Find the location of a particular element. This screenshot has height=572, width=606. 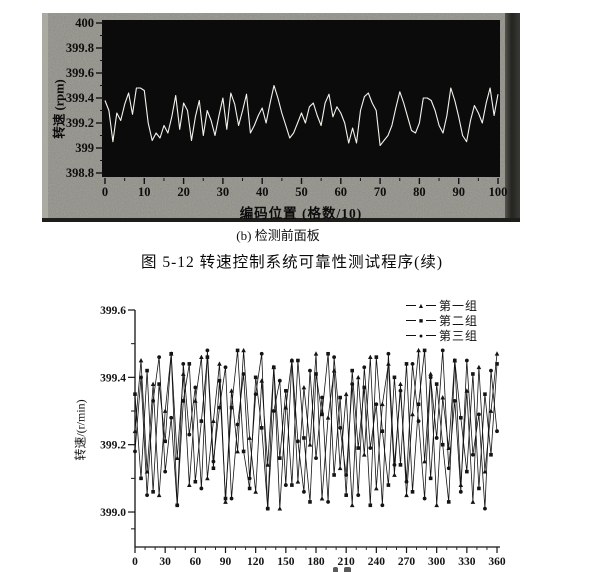

panel-left-highlight is located at coordinates (45, 117).